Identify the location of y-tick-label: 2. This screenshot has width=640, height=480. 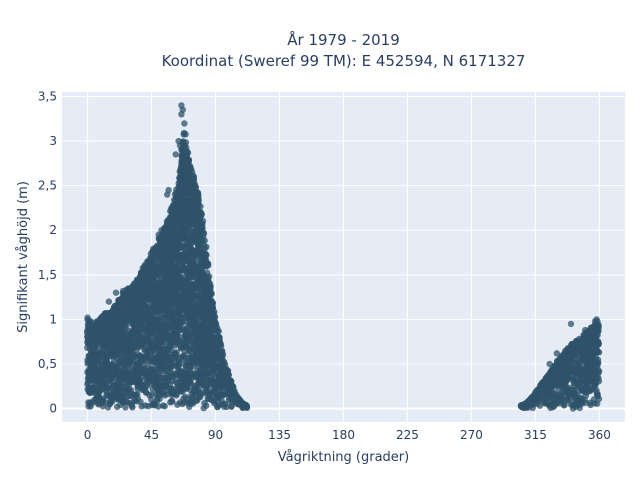
(53, 230).